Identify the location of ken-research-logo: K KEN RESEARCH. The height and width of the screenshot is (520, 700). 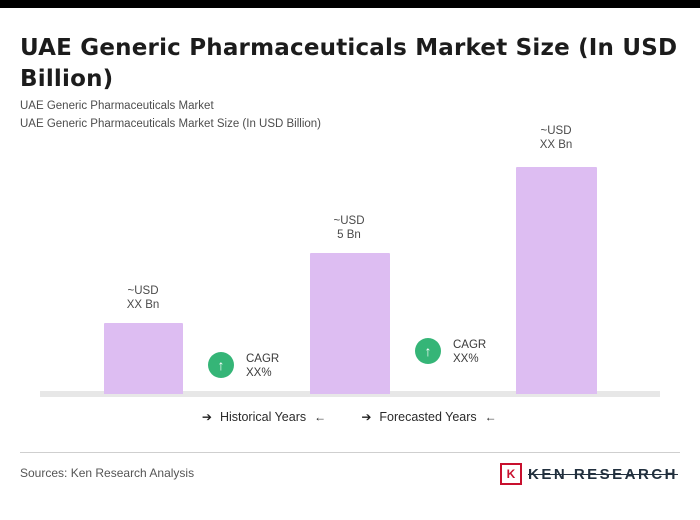
(588, 474).